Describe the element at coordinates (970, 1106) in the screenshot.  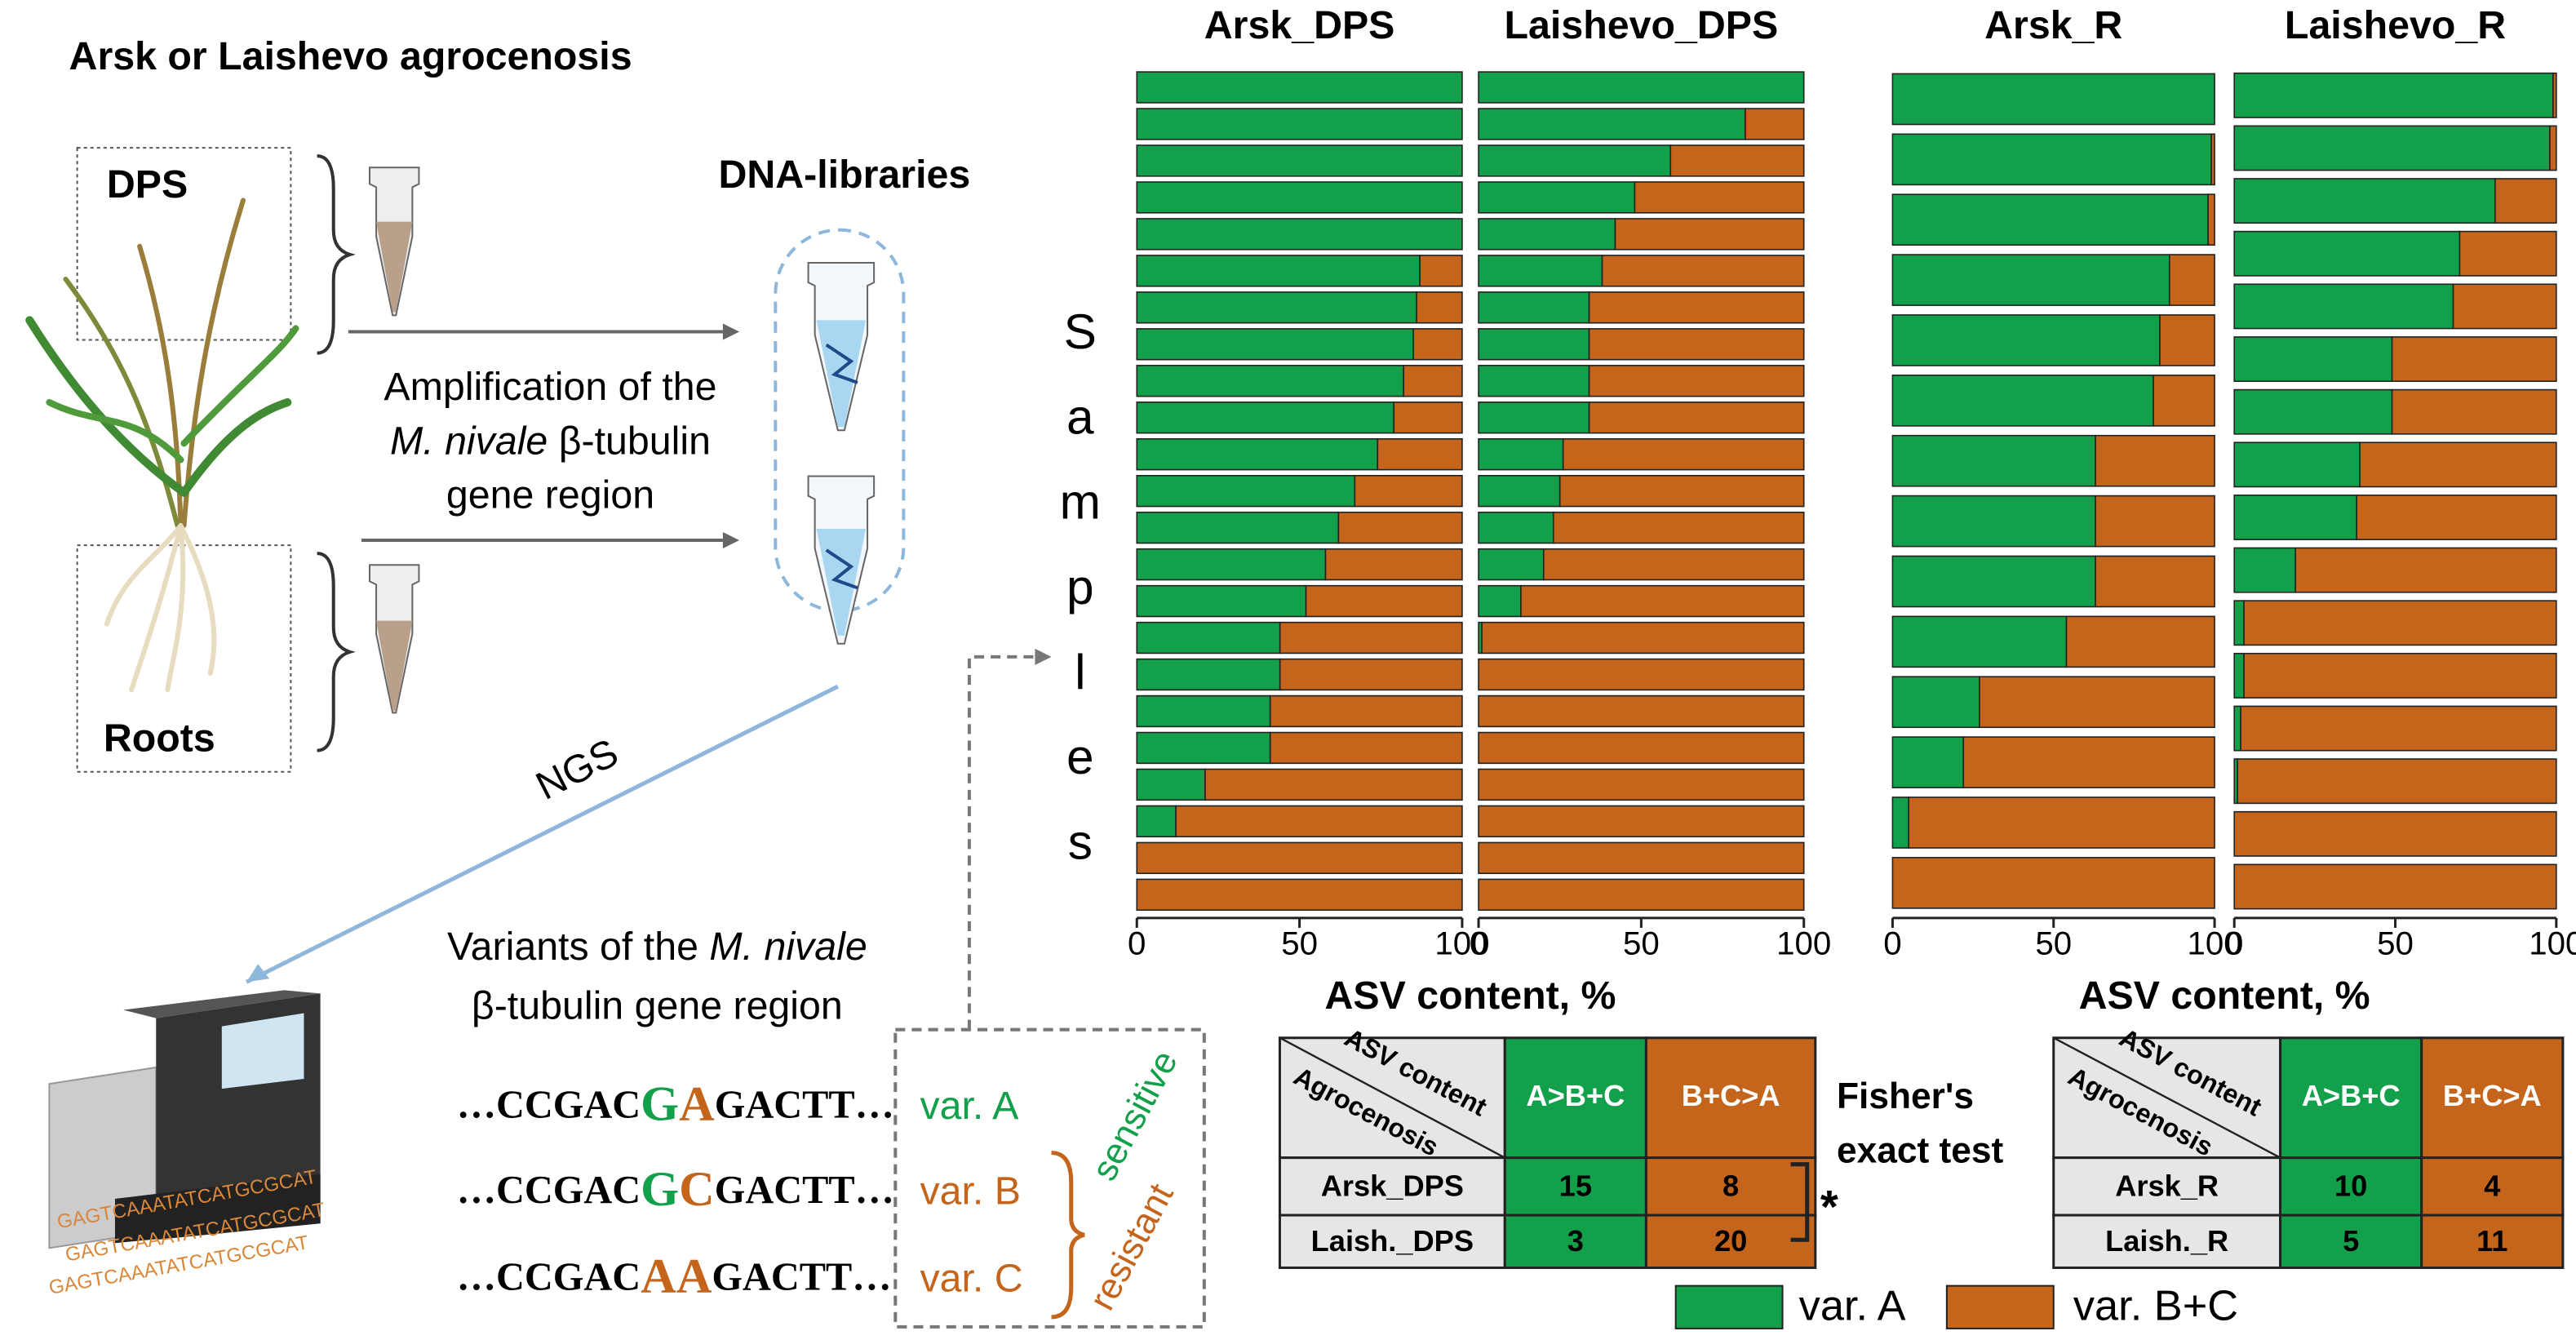
I see `variant-label: var. A` at that location.